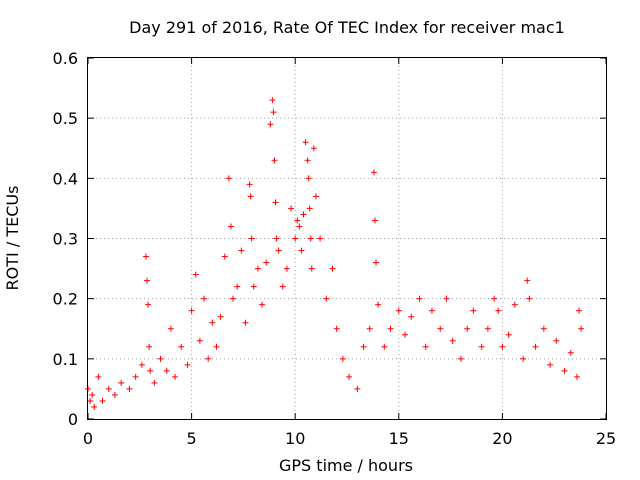  Describe the element at coordinates (65, 299) in the screenshot. I see `y-tick-label: 0.2` at that location.